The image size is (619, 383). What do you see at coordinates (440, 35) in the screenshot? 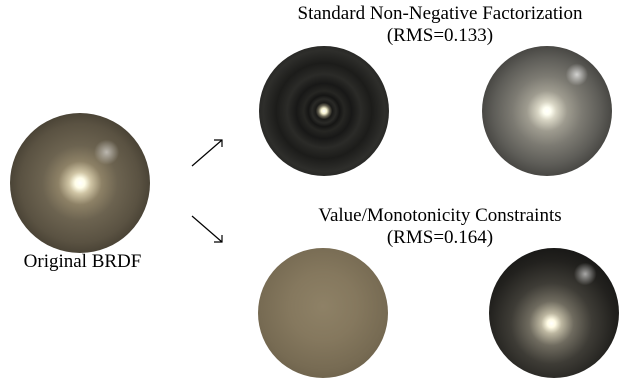
I see `standard-nnf-rms: (RMS=0.133)` at bounding box center [440, 35].